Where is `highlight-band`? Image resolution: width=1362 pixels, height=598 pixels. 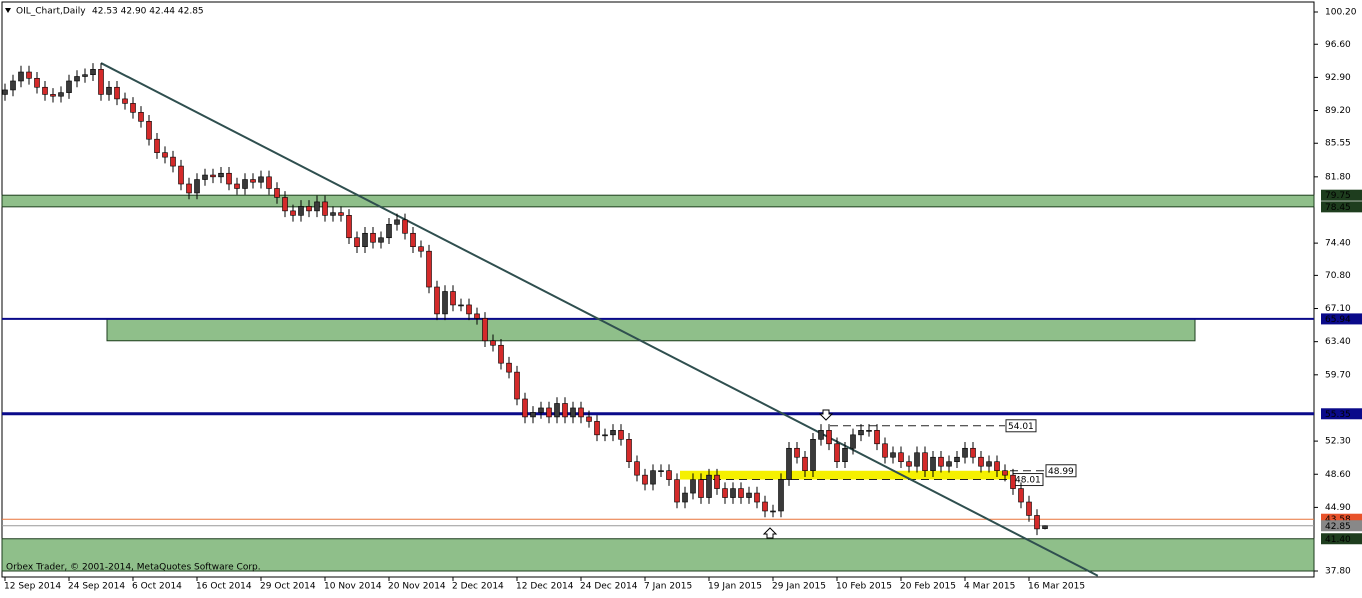
highlight-band is located at coordinates (845, 475).